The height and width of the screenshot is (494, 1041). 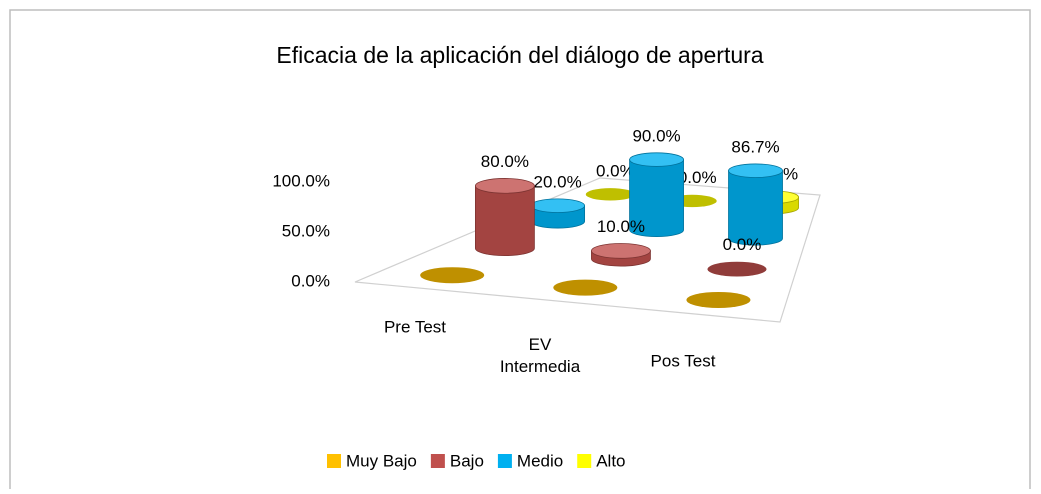 I want to click on x-tick-label: Pos Test, so click(x=683, y=360).